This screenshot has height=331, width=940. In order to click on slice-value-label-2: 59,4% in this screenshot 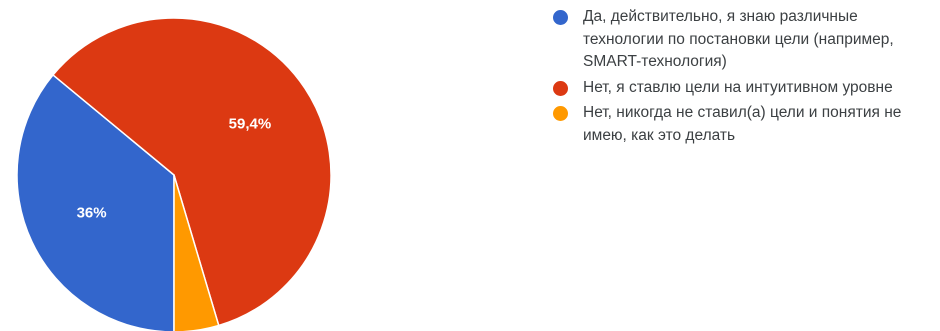, I will do `click(250, 124)`.